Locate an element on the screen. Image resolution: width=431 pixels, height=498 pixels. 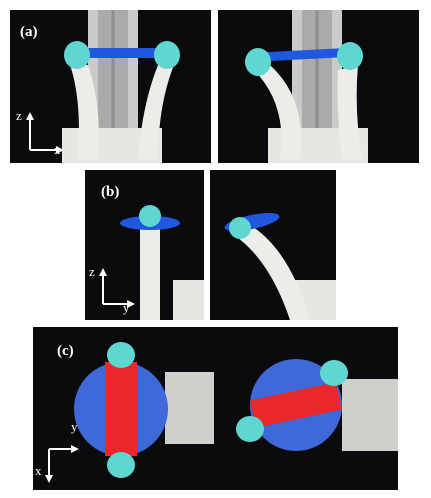
panel-b-right is located at coordinates (273, 245).